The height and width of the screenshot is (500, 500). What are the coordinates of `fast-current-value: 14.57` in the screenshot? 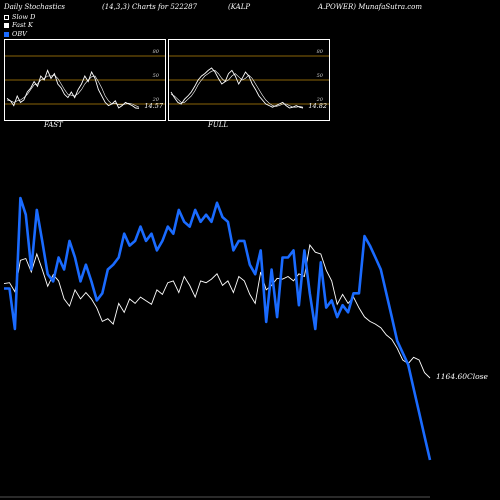 It's located at (153, 106).